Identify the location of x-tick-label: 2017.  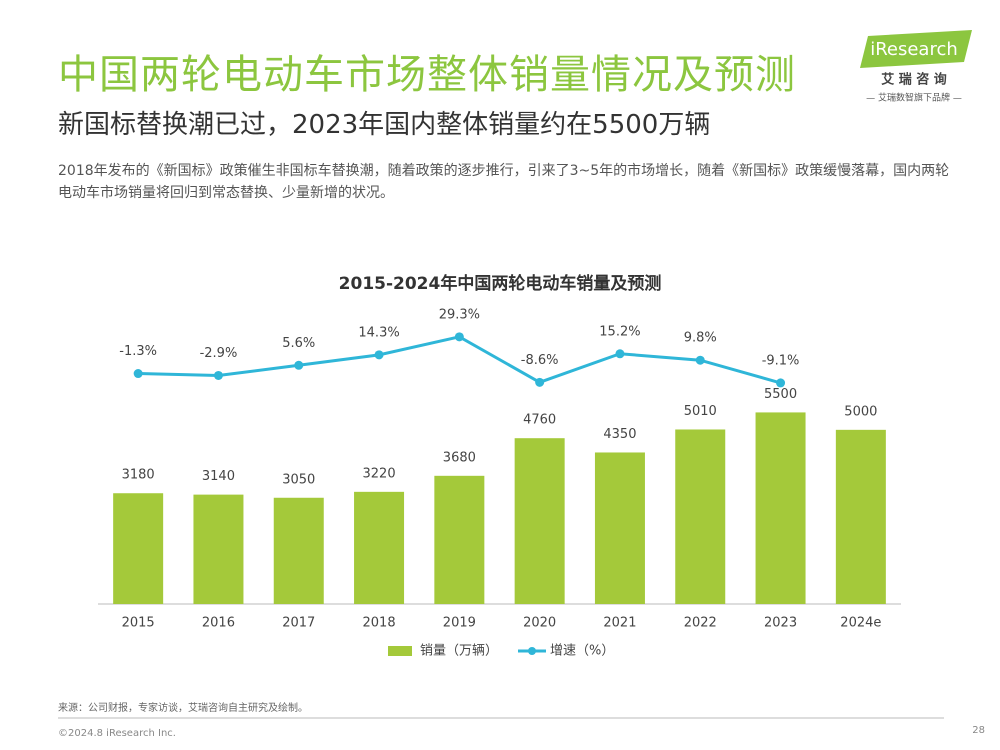
(298, 623).